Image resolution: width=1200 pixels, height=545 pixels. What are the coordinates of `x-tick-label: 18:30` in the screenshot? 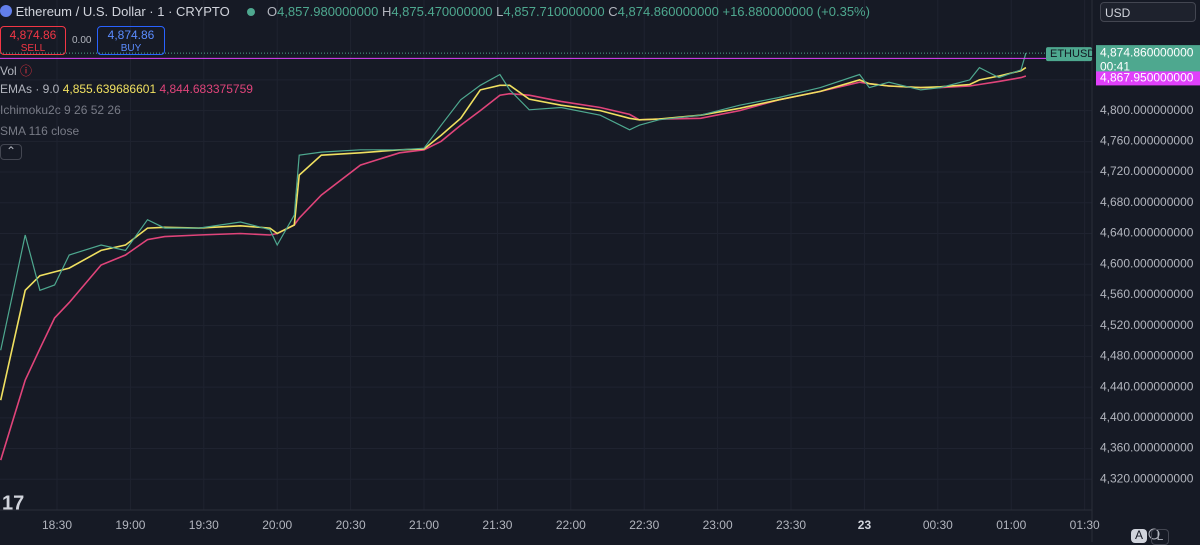 It's located at (57, 525).